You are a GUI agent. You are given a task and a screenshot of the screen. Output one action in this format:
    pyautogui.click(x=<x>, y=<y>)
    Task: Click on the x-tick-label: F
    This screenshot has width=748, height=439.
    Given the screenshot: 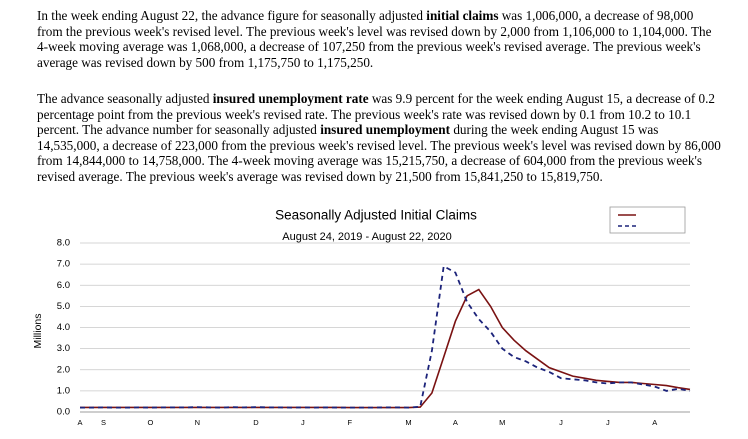 What is the action you would take?
    pyautogui.click(x=350, y=422)
    